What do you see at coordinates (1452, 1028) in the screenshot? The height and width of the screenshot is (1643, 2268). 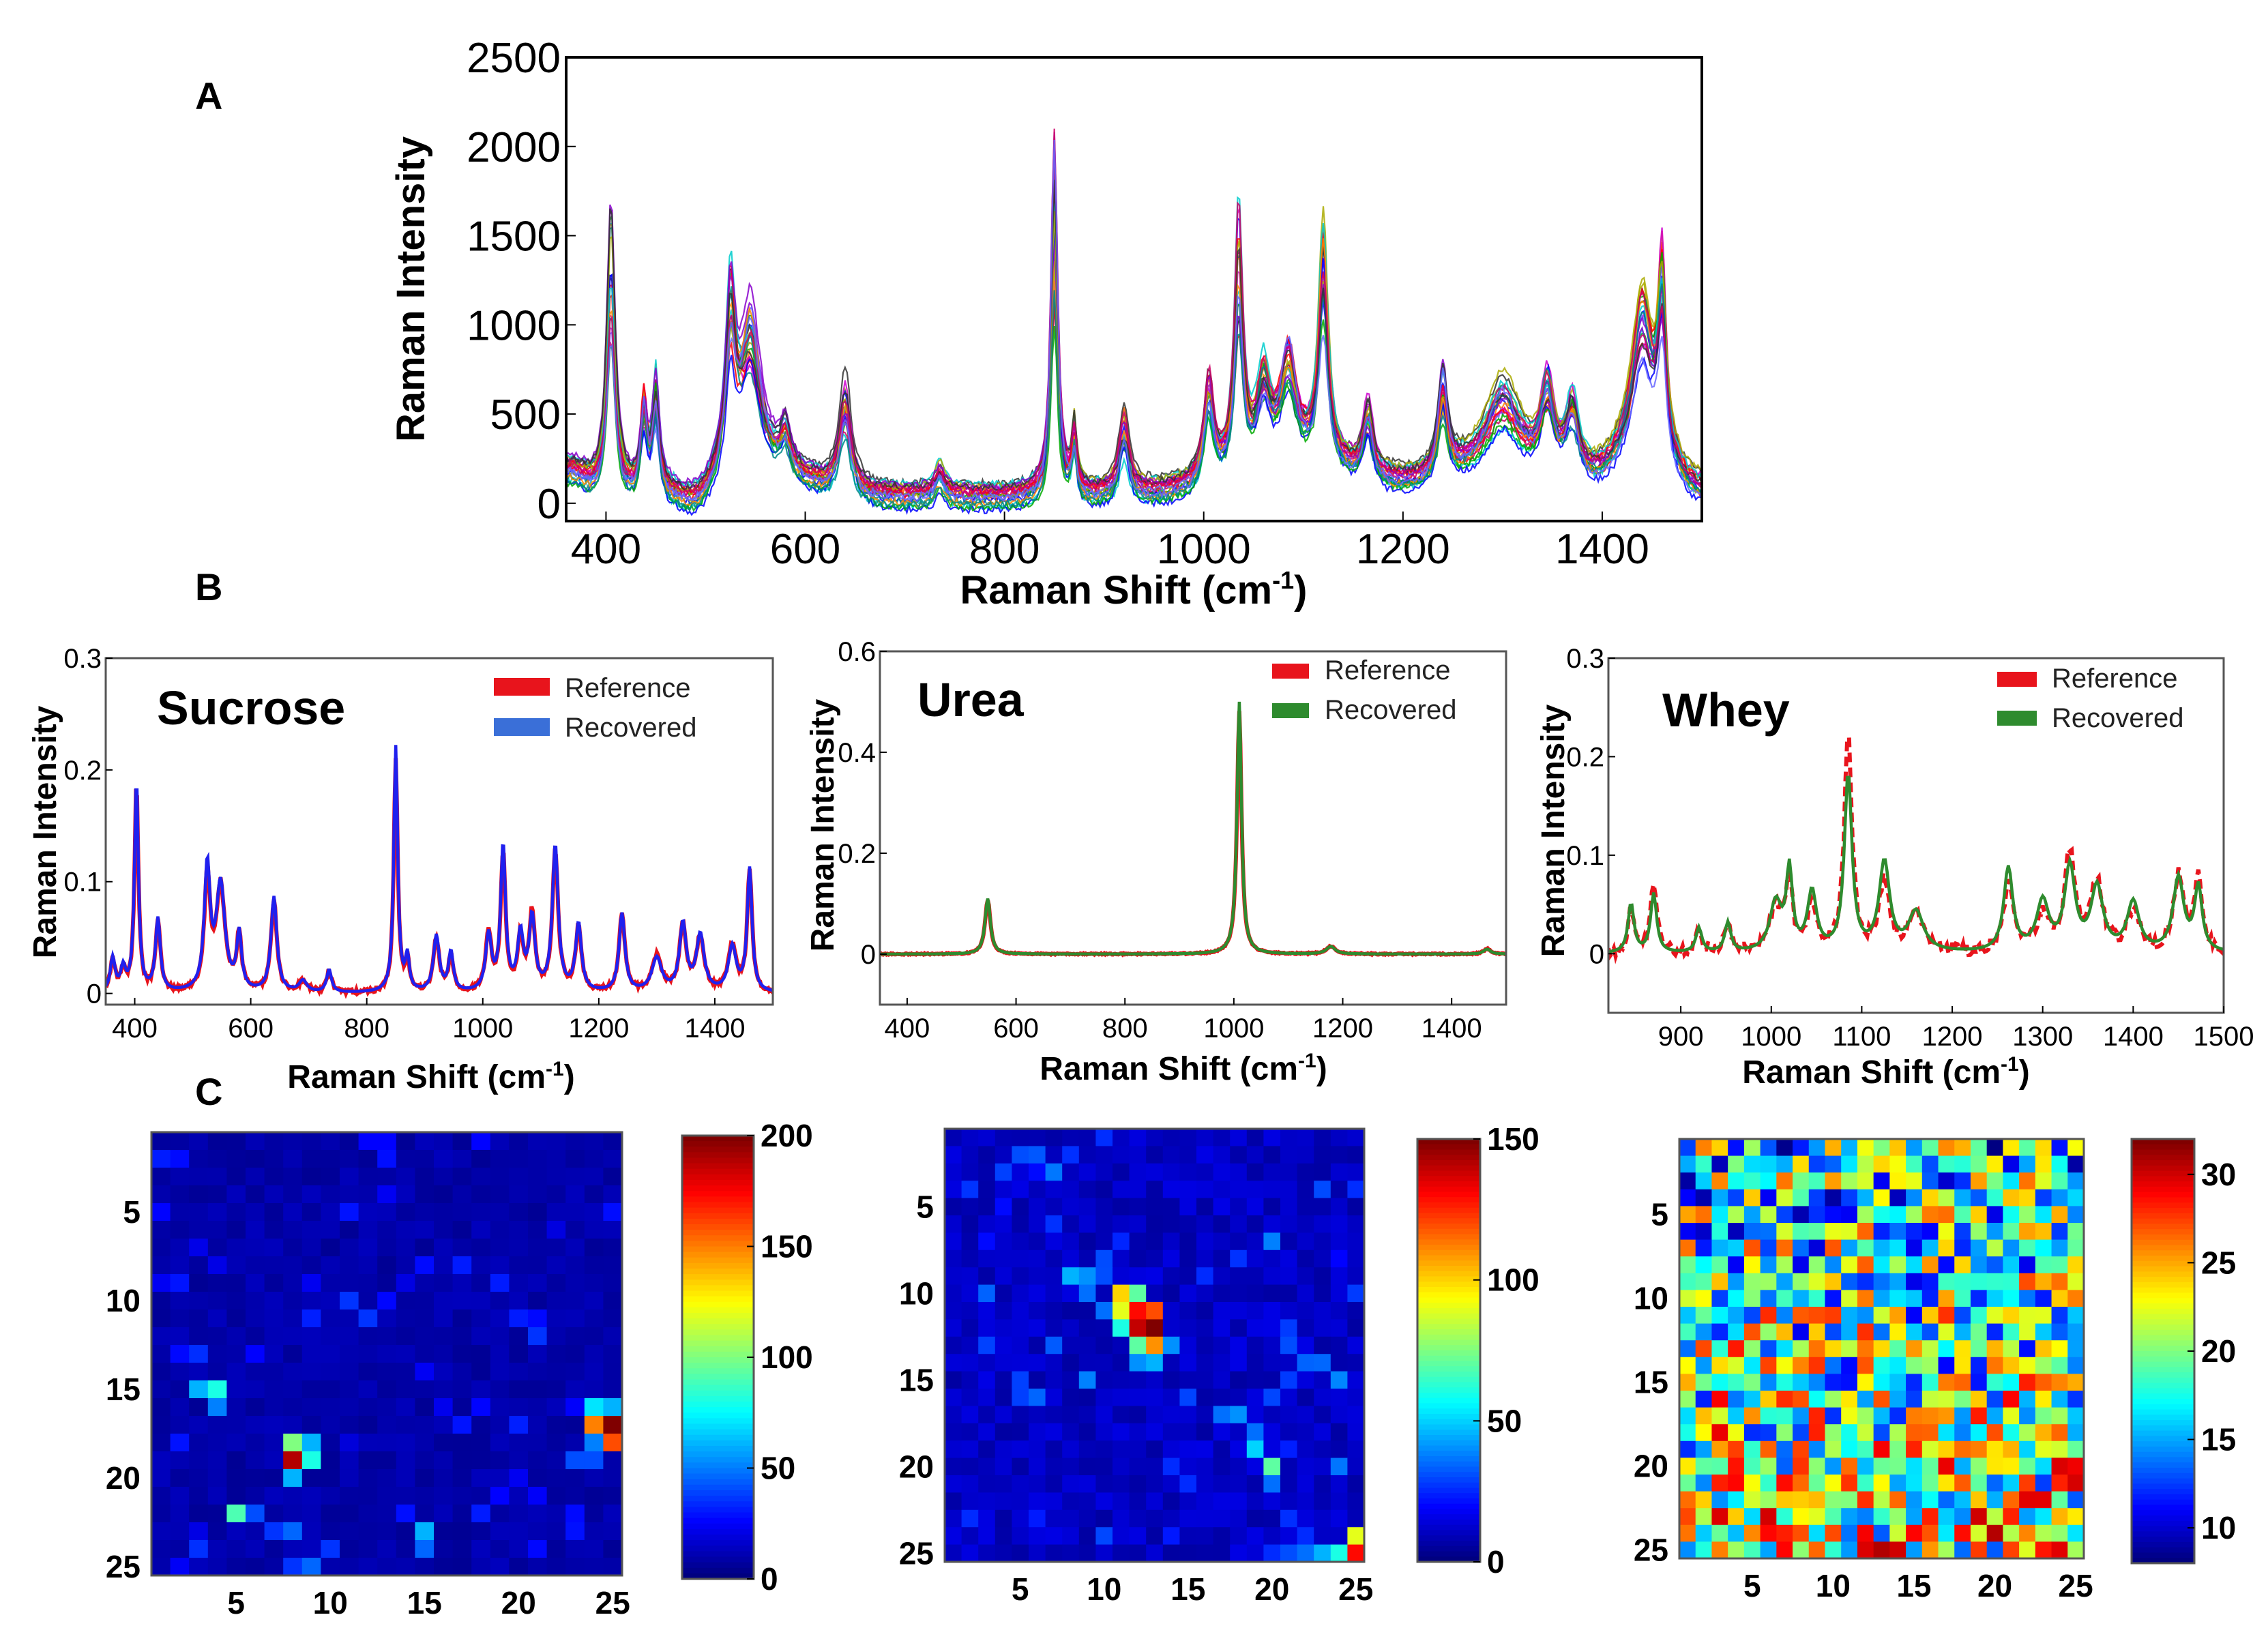 I see `b2-x-tick-label: 1400` at bounding box center [1452, 1028].